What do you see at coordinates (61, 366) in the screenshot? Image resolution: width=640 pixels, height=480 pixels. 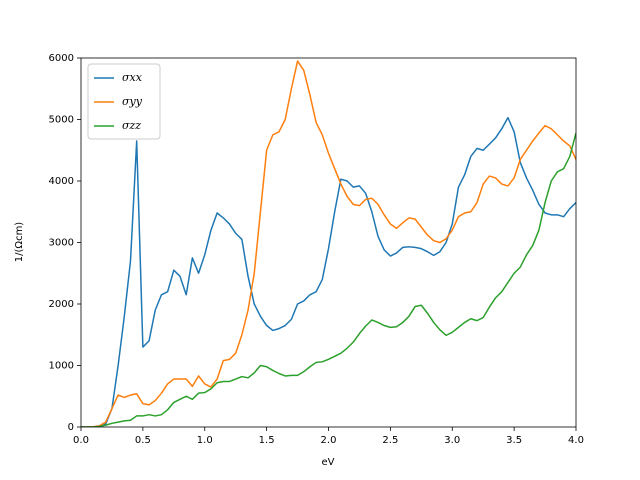 I see `y-tick-label: 1000` at bounding box center [61, 366].